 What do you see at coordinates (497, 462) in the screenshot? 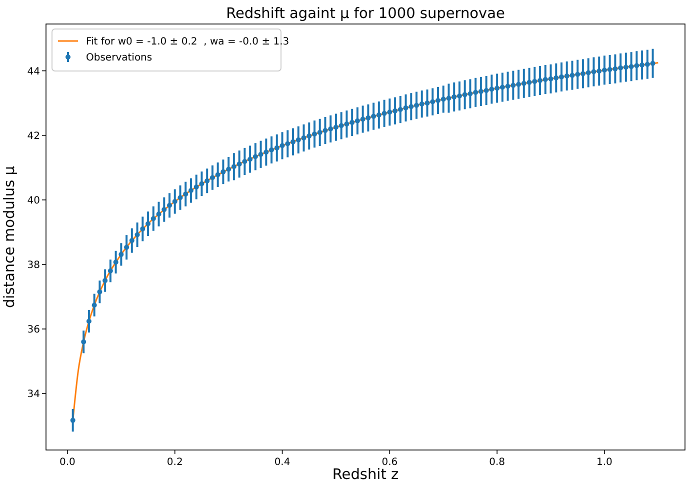
I see `x-tick-label: 0.8` at bounding box center [497, 462].